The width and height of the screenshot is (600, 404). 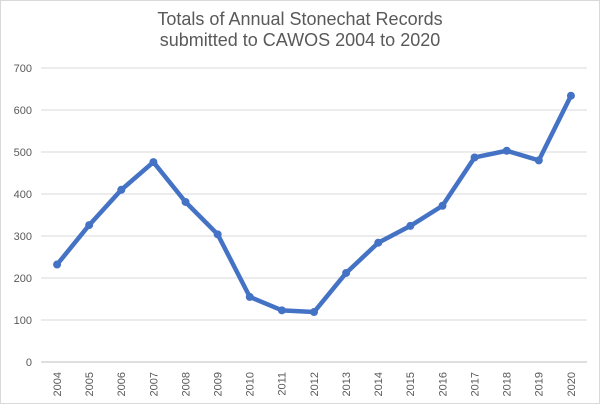 What do you see at coordinates (300, 40) in the screenshot?
I see `chart-title-line-2: submitted to CAWOS 2004 to 2020` at bounding box center [300, 40].